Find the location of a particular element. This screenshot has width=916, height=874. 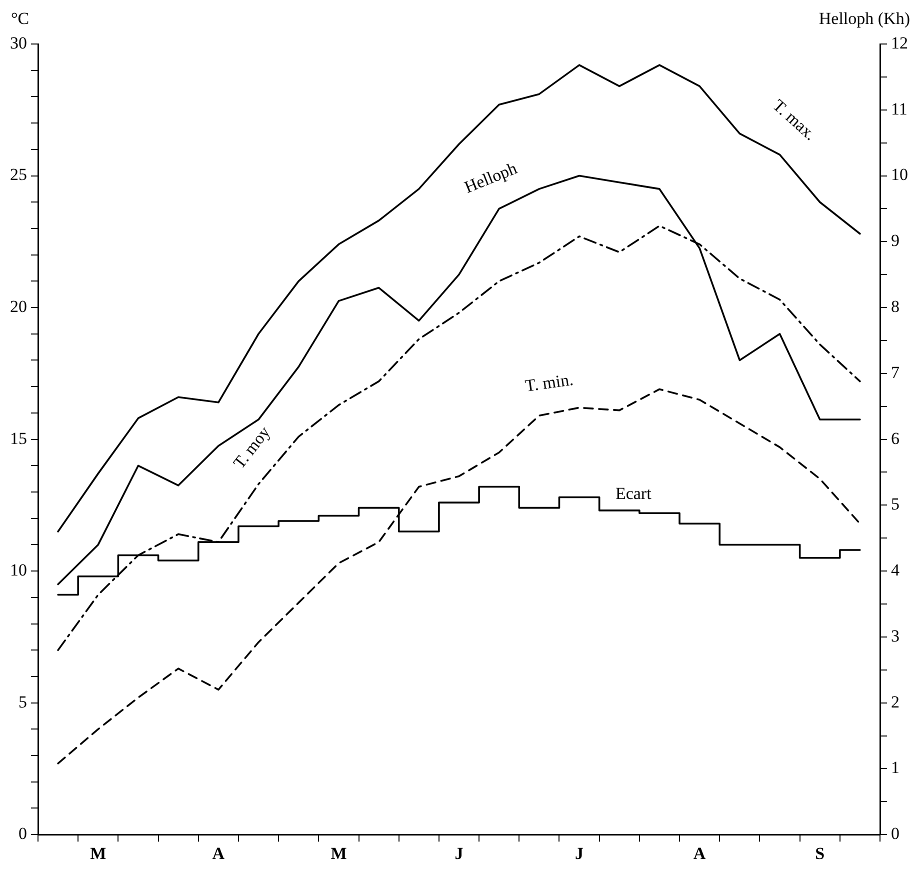

text: T. moy is located at coordinates (251, 447).